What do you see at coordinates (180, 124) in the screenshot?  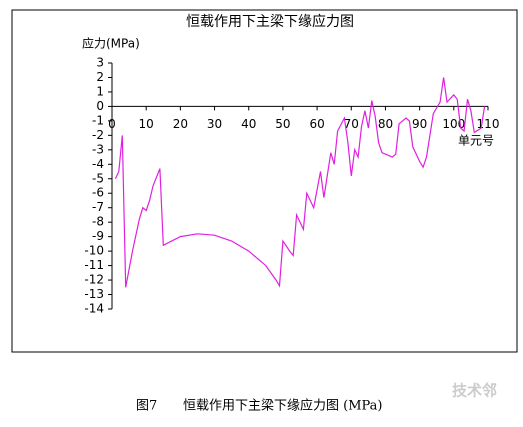 I see `x-tick-label: 20` at bounding box center [180, 124].